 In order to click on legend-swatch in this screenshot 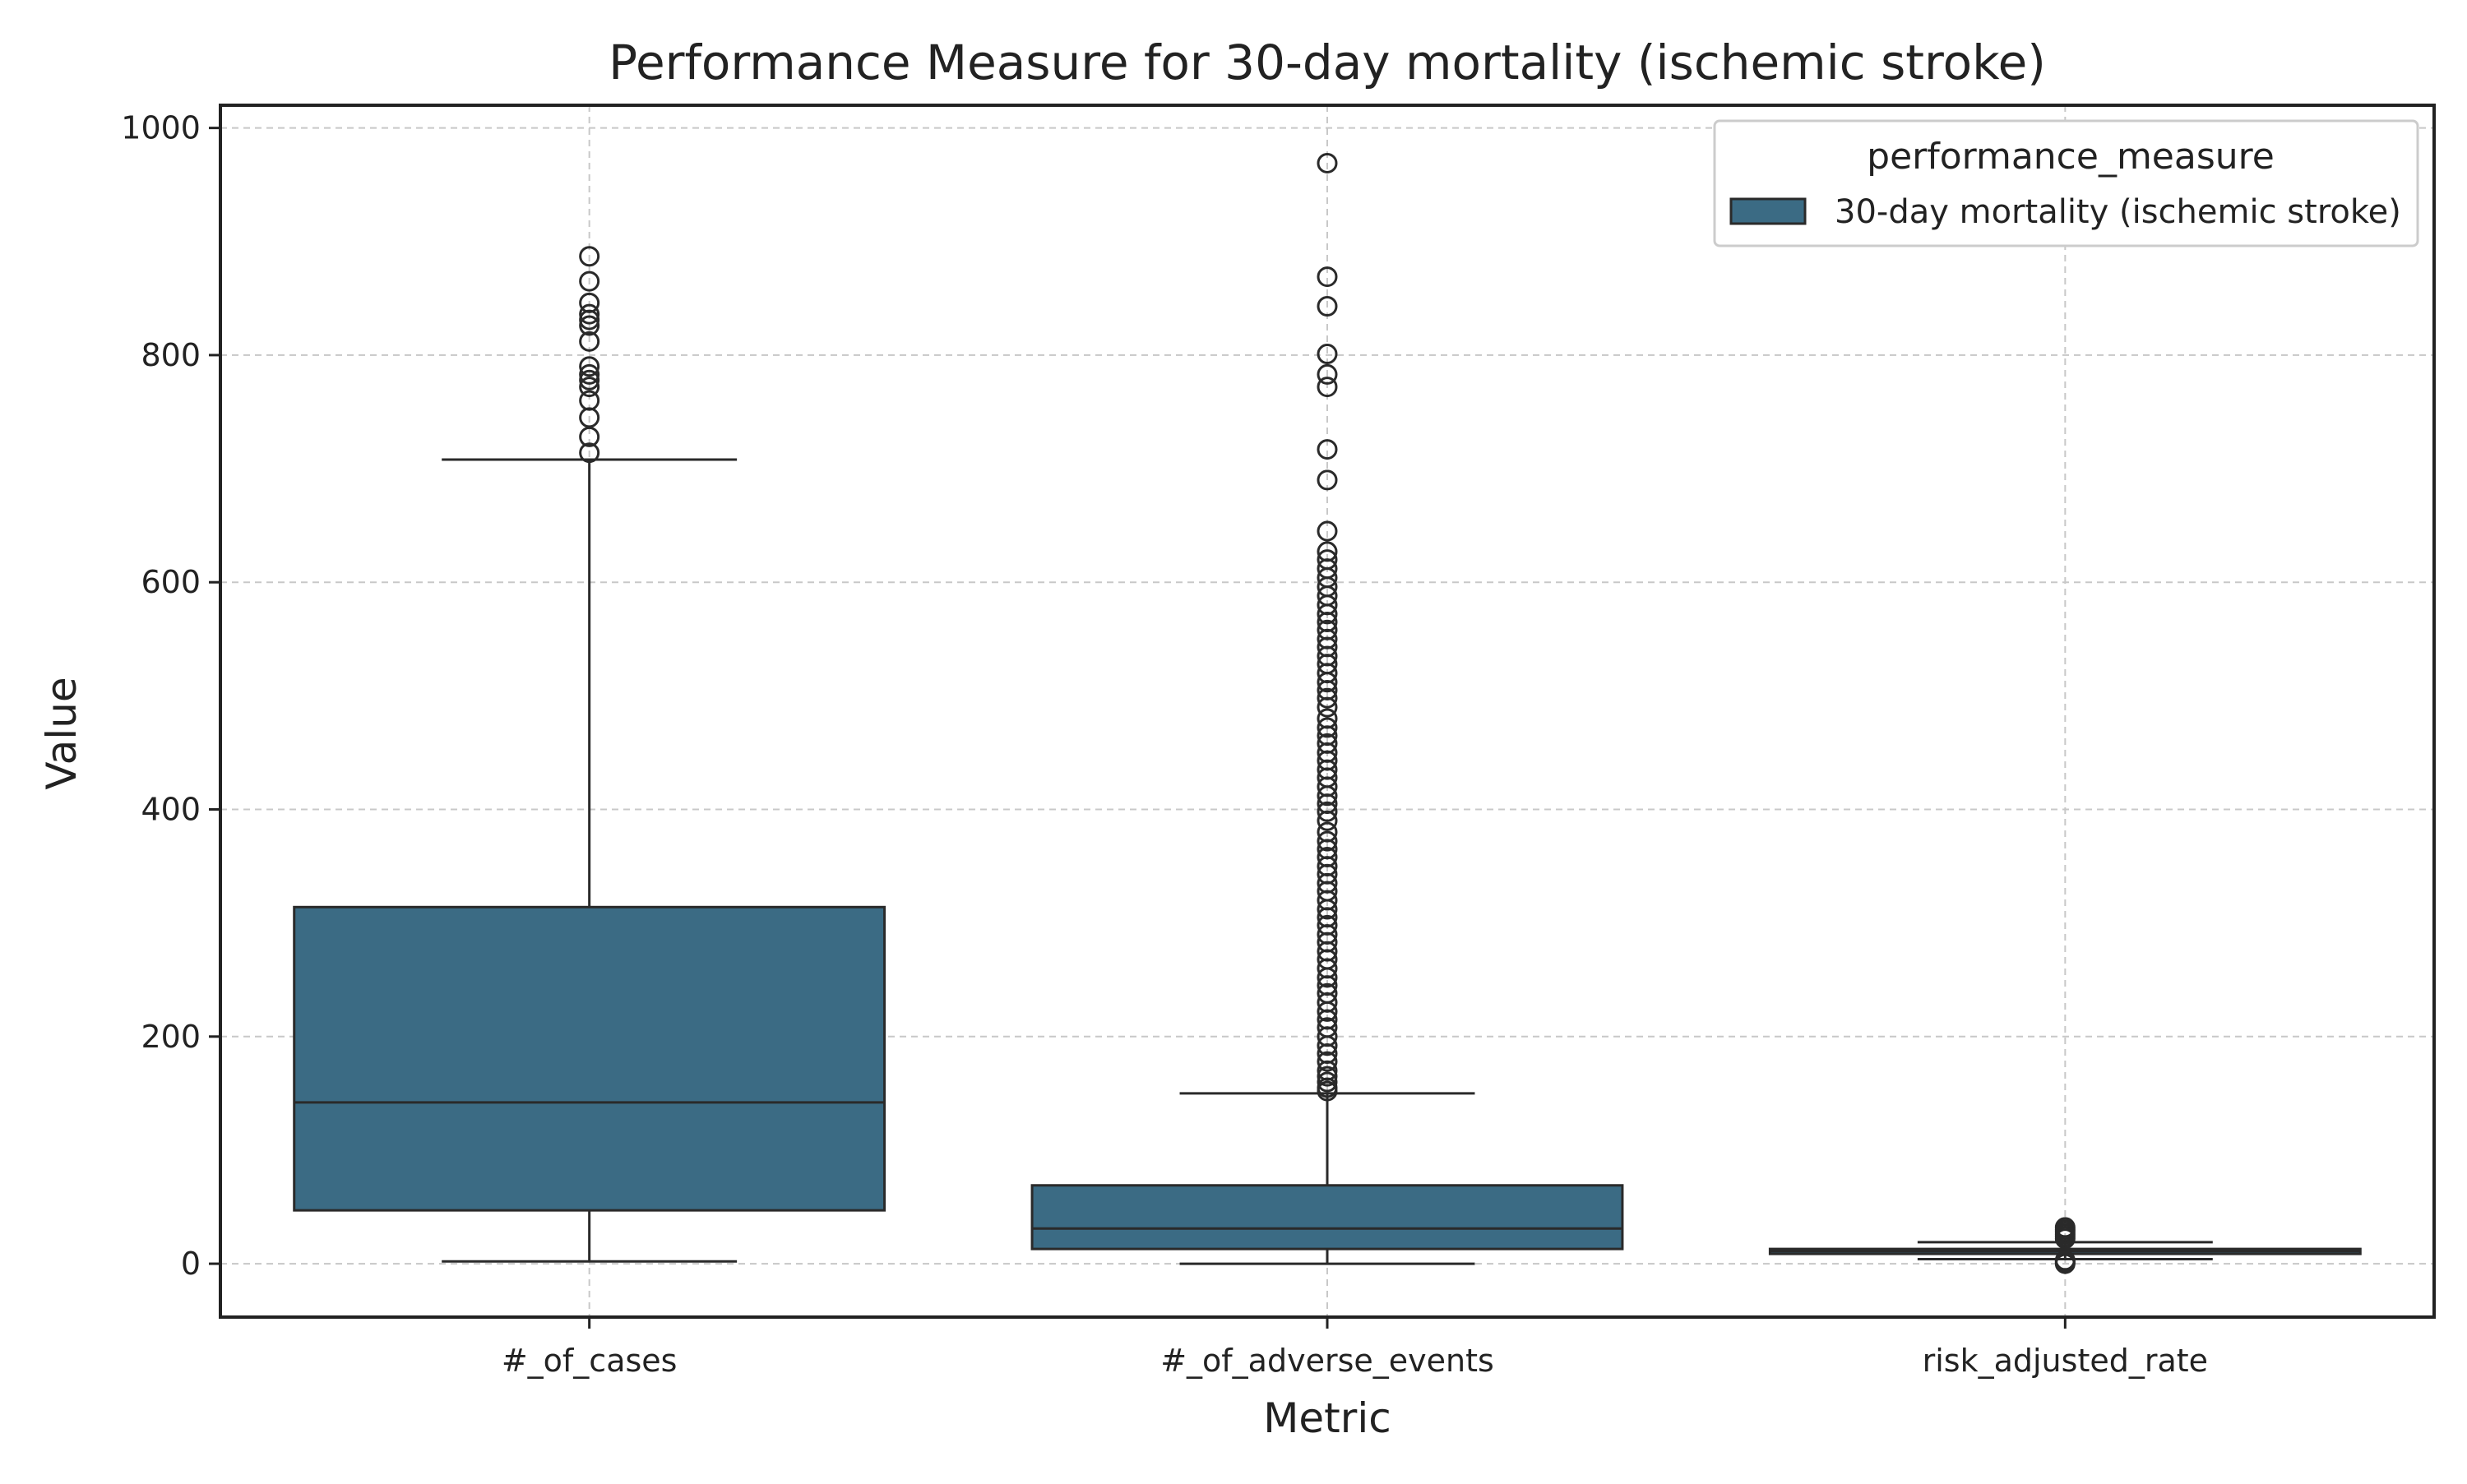, I will do `click(1768, 211)`.